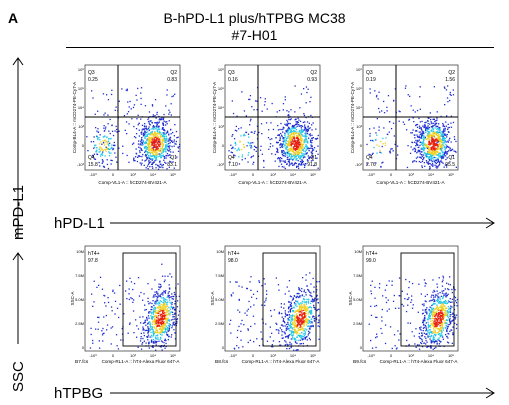  Describe the element at coordinates (253, 355) in the screenshot. I see `x-tick: 0` at that location.